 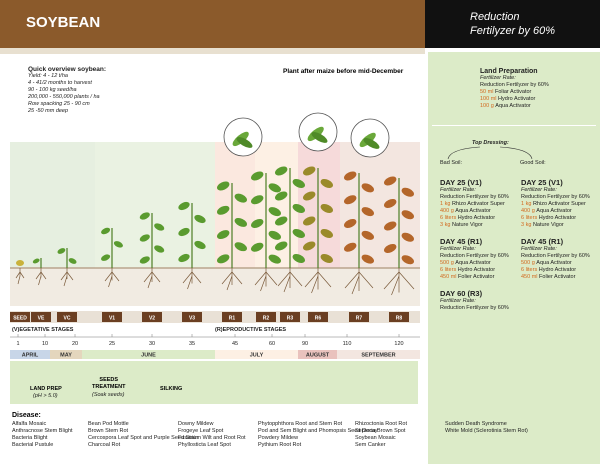 What do you see at coordinates (46, 389) in the screenshot?
I see `flow-land-prep: LAND PREP` at bounding box center [46, 389].